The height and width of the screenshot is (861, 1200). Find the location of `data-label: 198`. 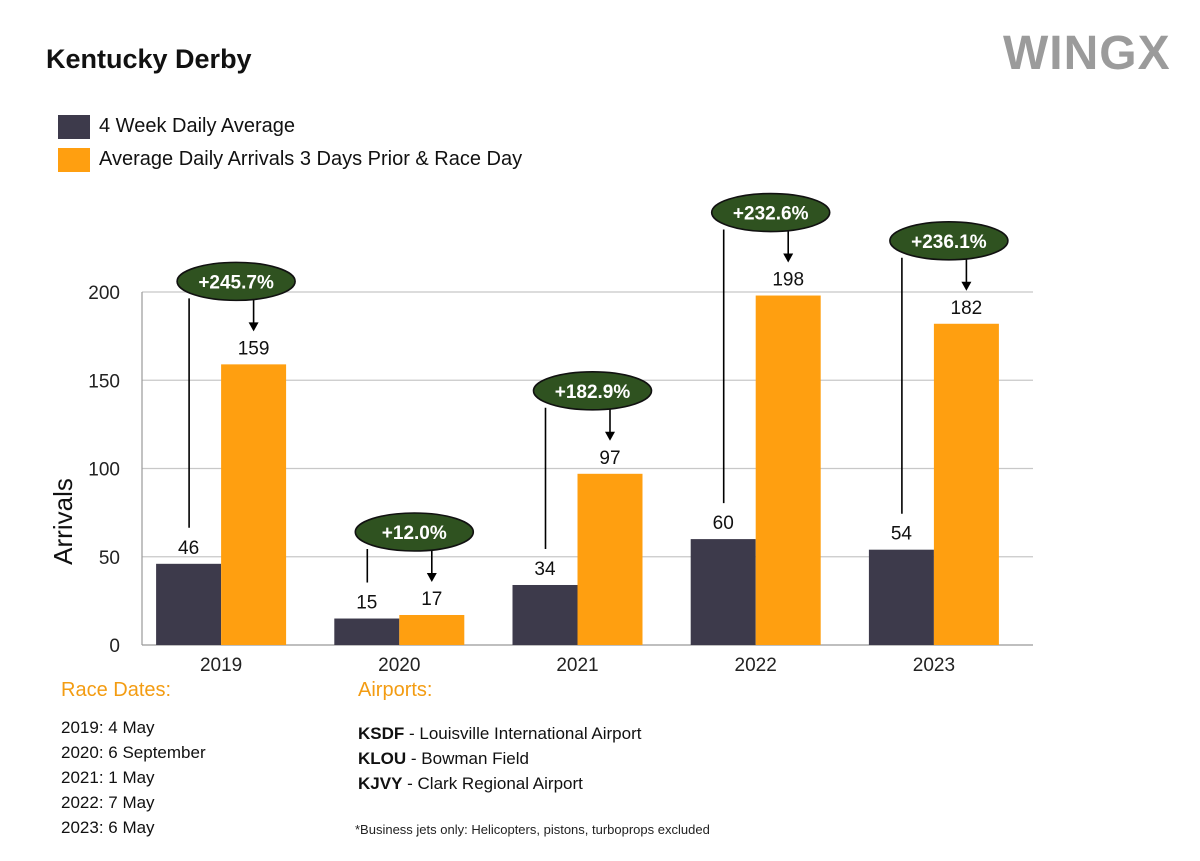

data-label: 198 is located at coordinates (788, 280).